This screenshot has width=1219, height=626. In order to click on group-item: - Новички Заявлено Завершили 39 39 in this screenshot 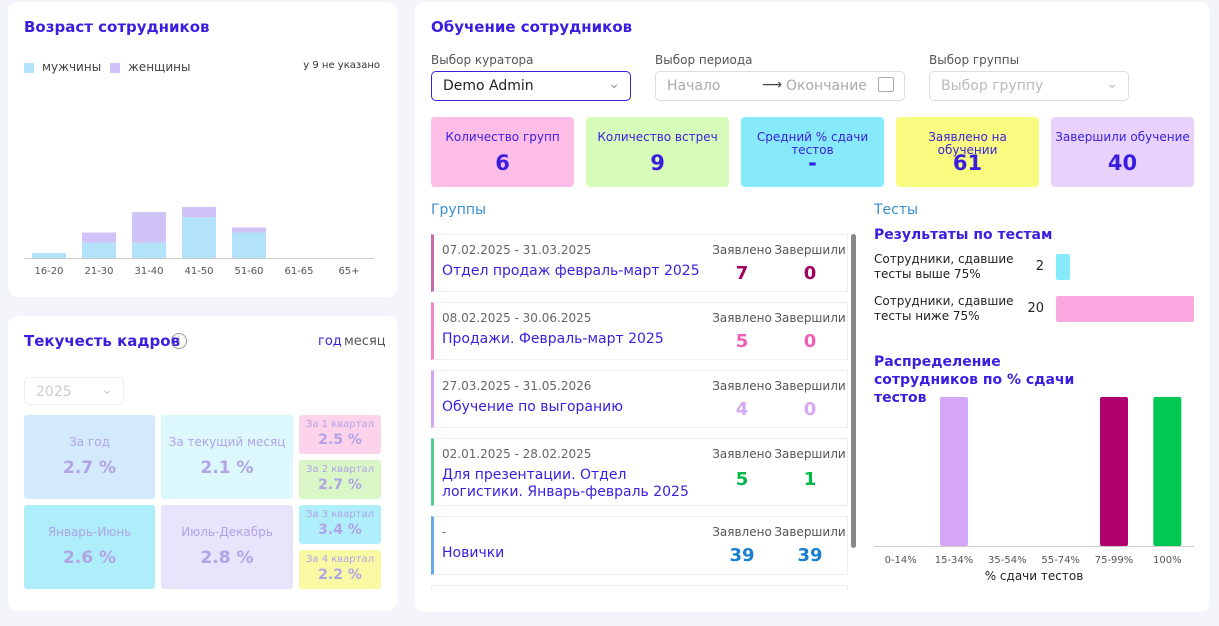, I will do `click(639, 545)`.